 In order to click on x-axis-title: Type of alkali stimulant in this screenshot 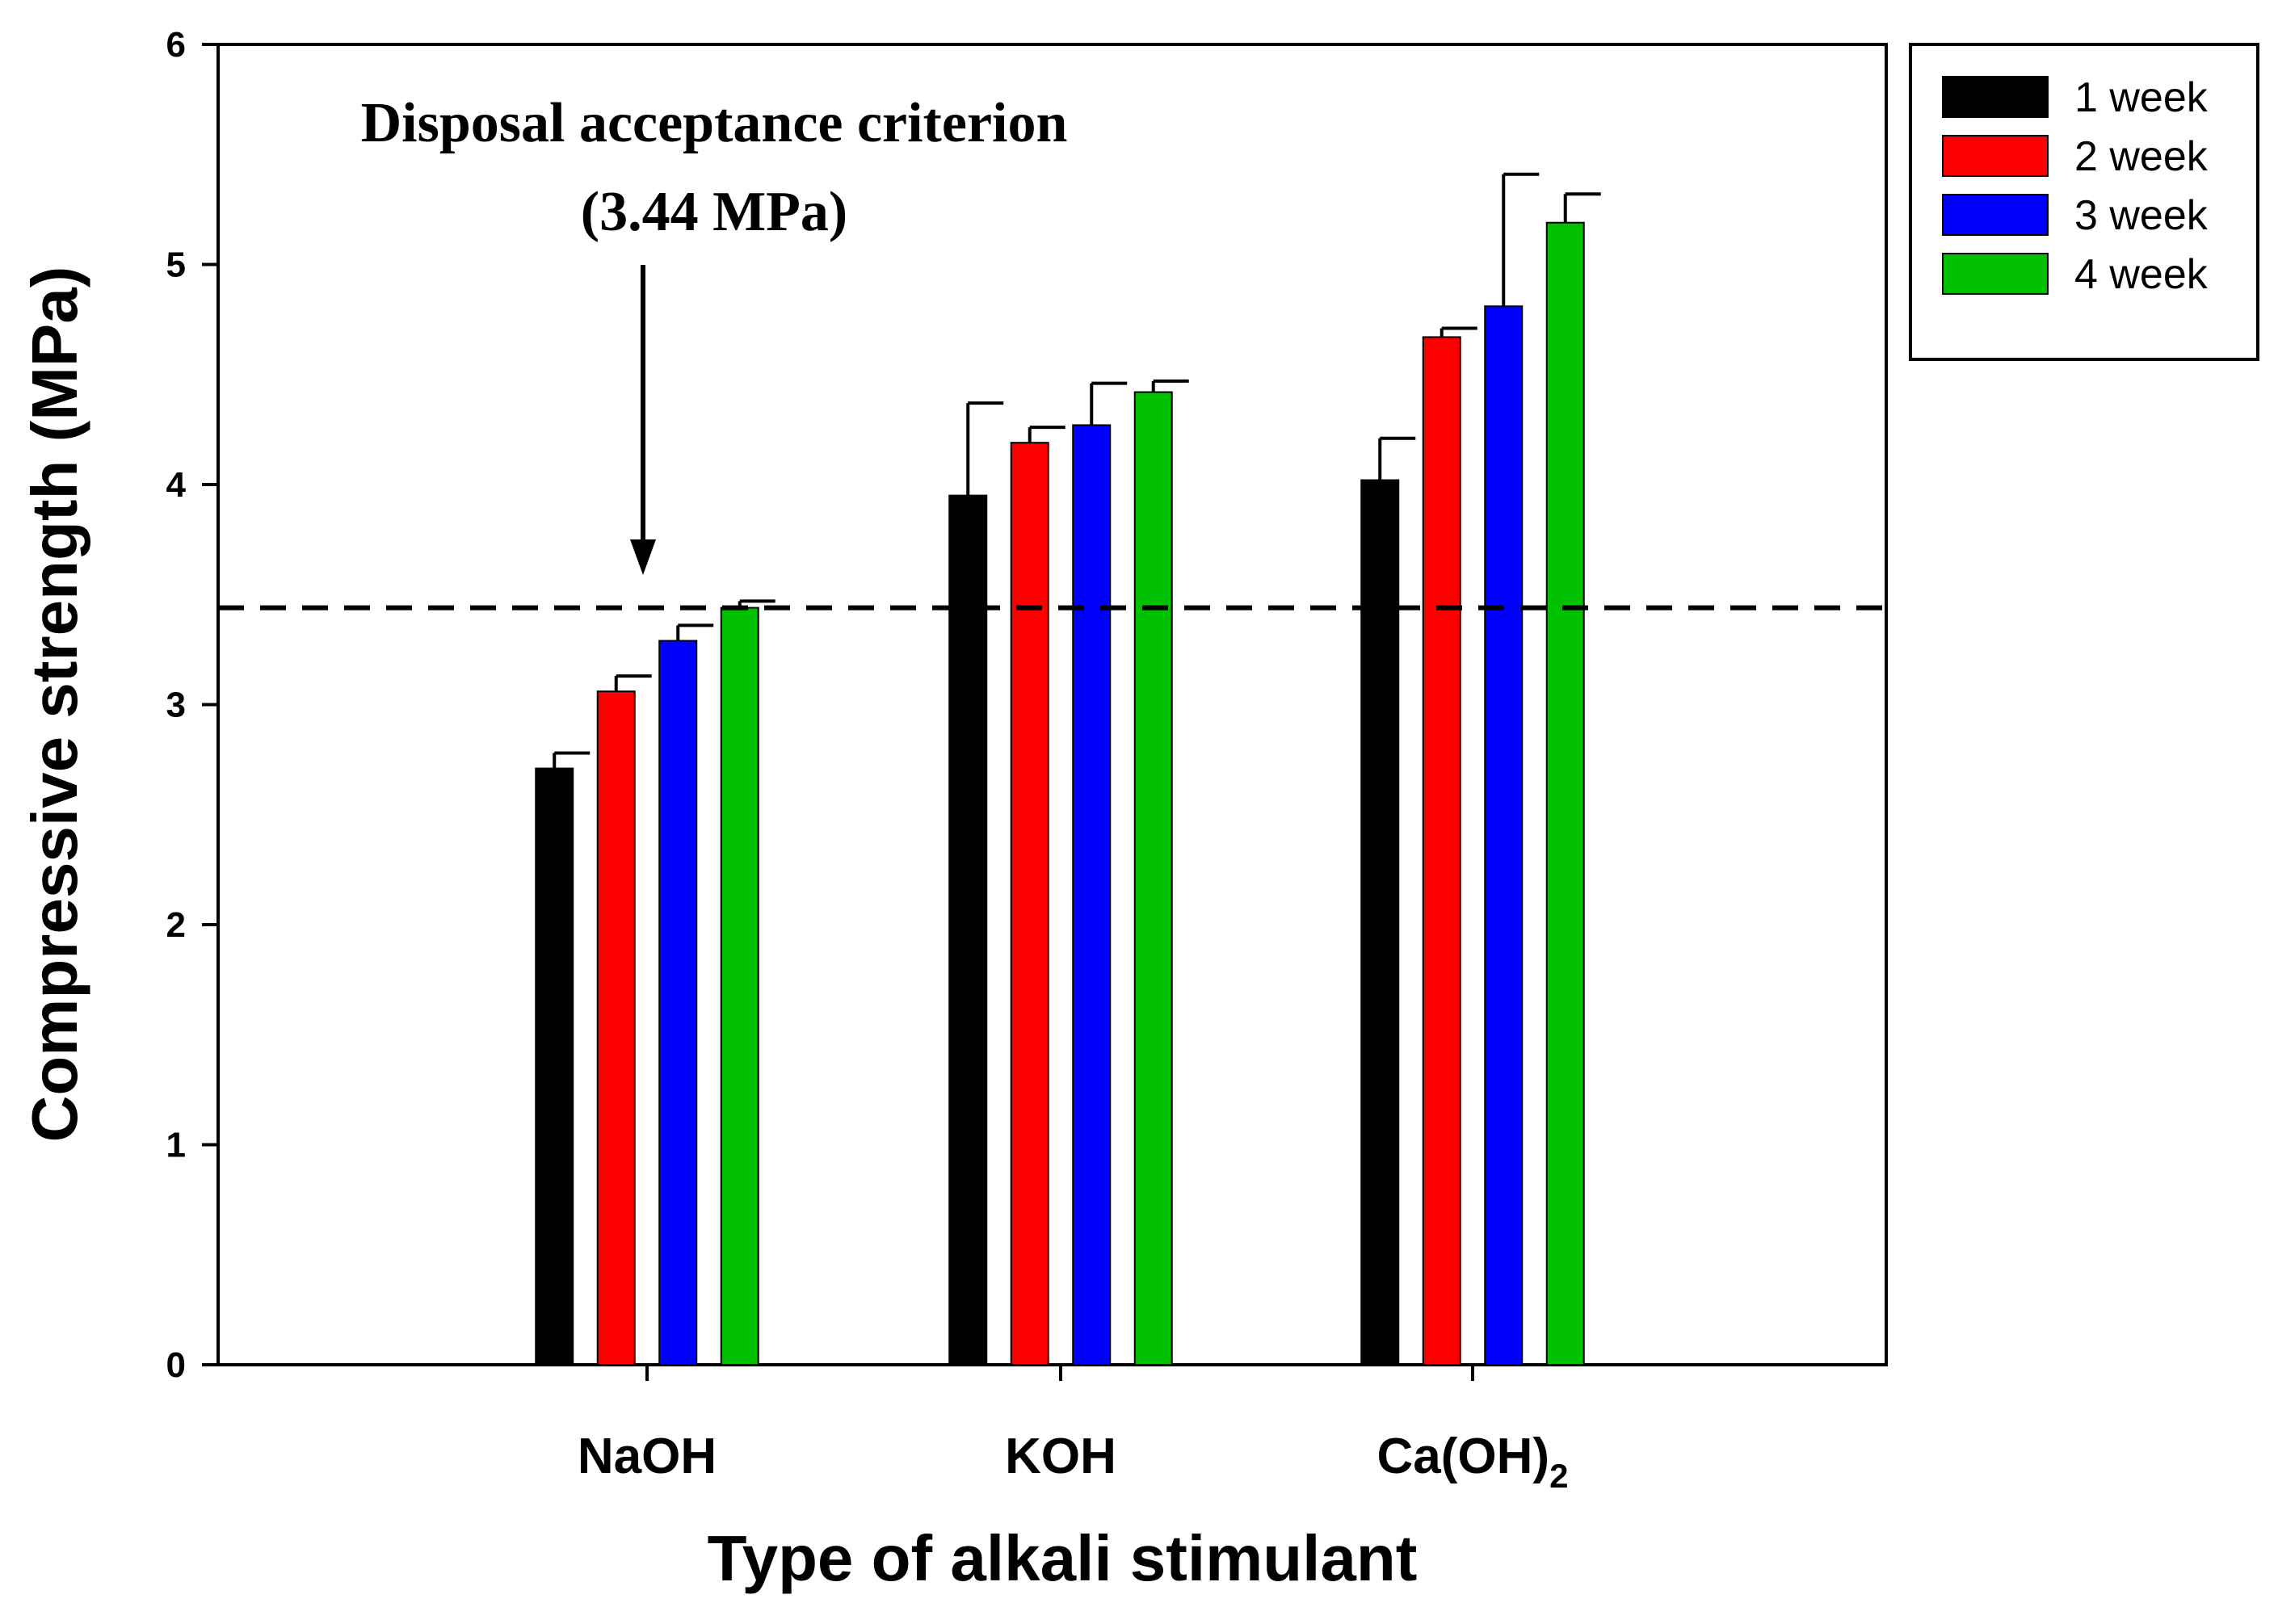, I will do `click(1063, 1558)`.